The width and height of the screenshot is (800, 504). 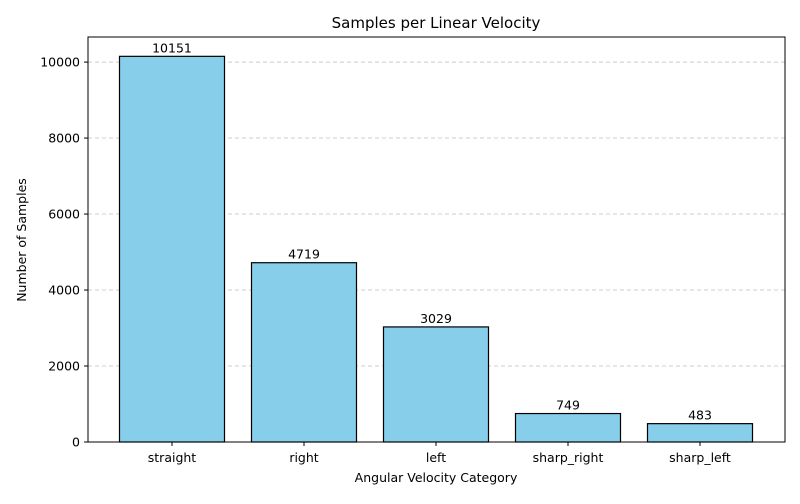 I want to click on y-tick-label: 10000, so click(x=60, y=62).